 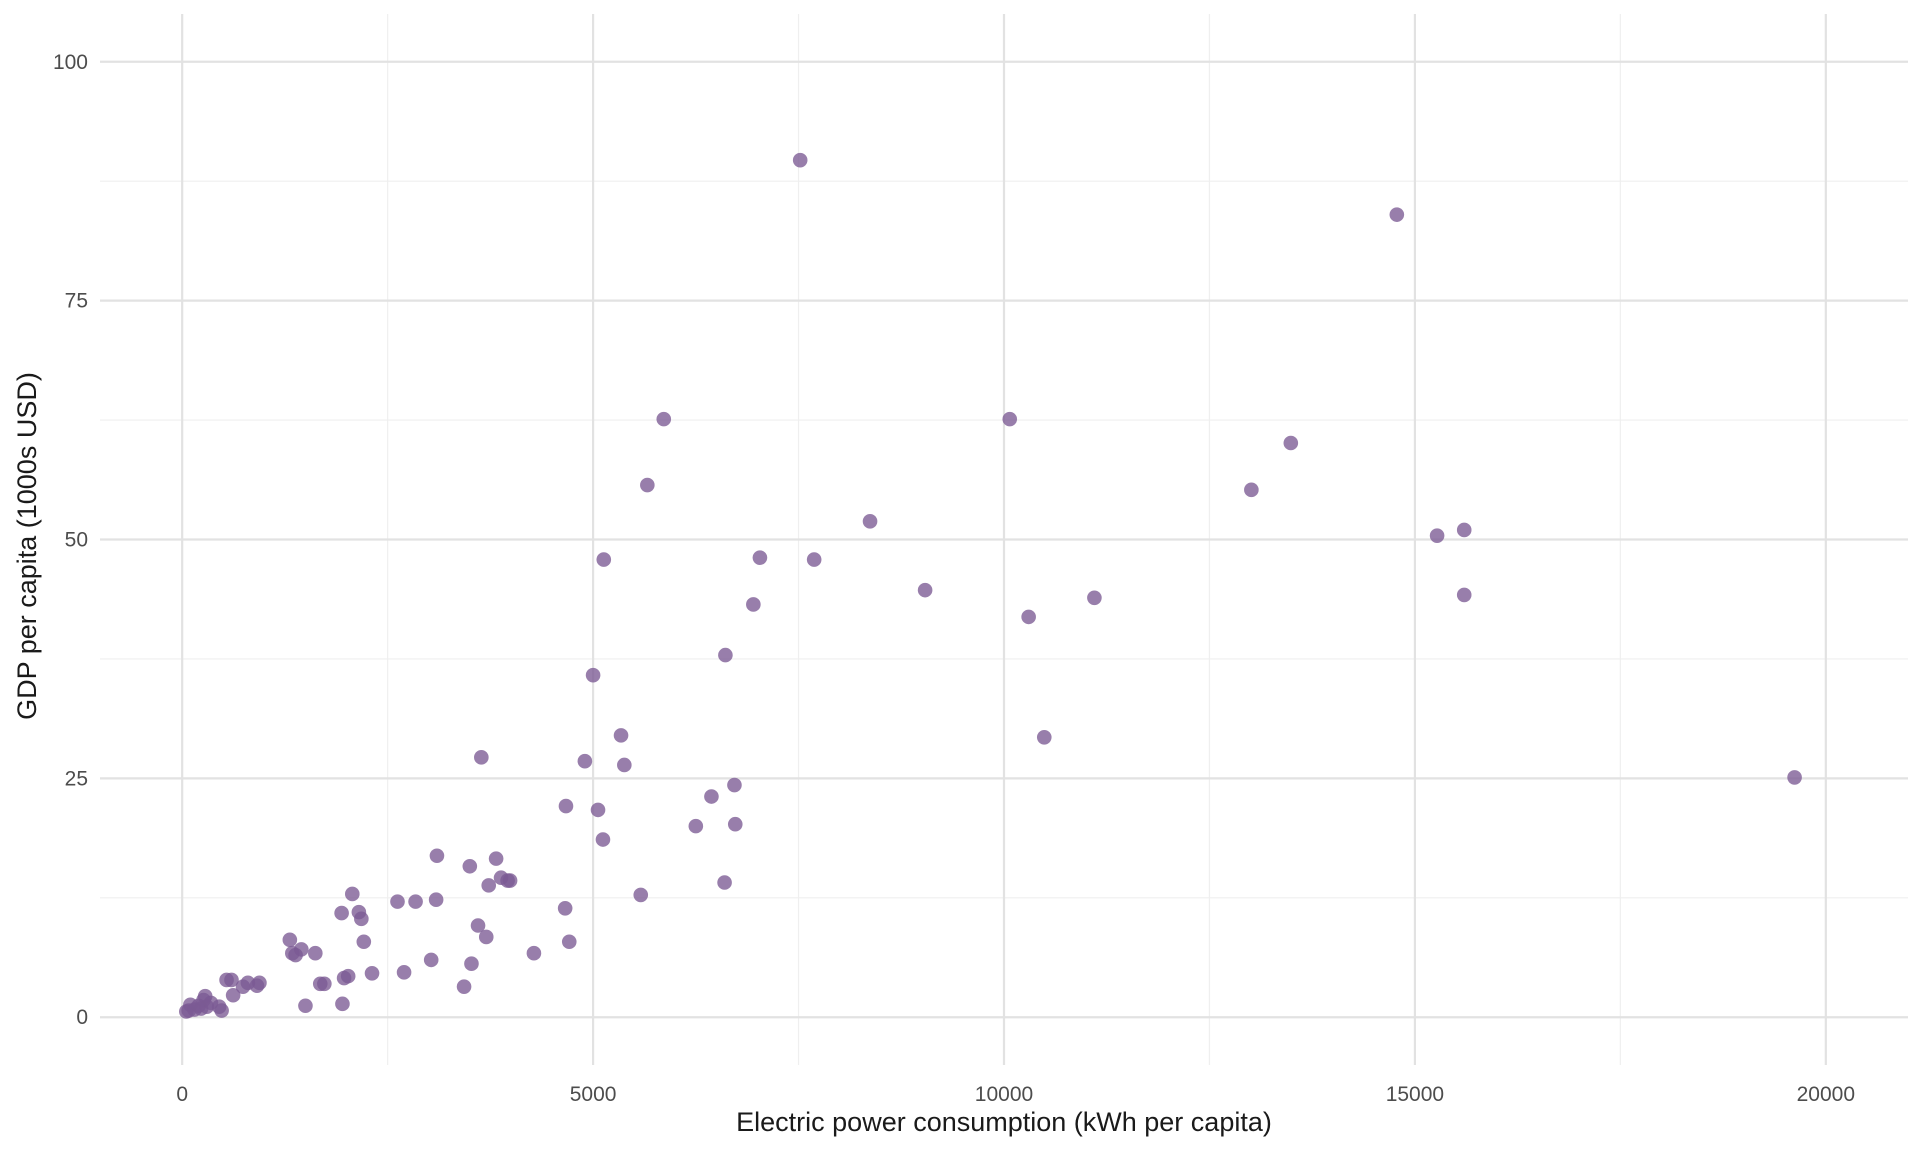 What do you see at coordinates (27, 546) in the screenshot?
I see `y-axis-title: GDP per capita (1000s USD)` at bounding box center [27, 546].